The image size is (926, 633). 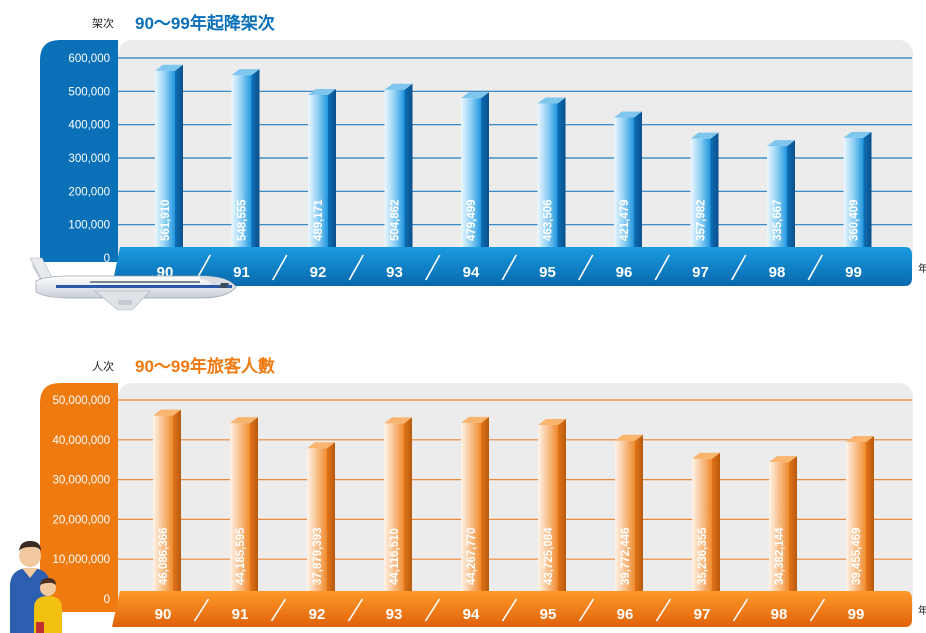 I want to click on flights-axis-panel, so click(x=79, y=151).